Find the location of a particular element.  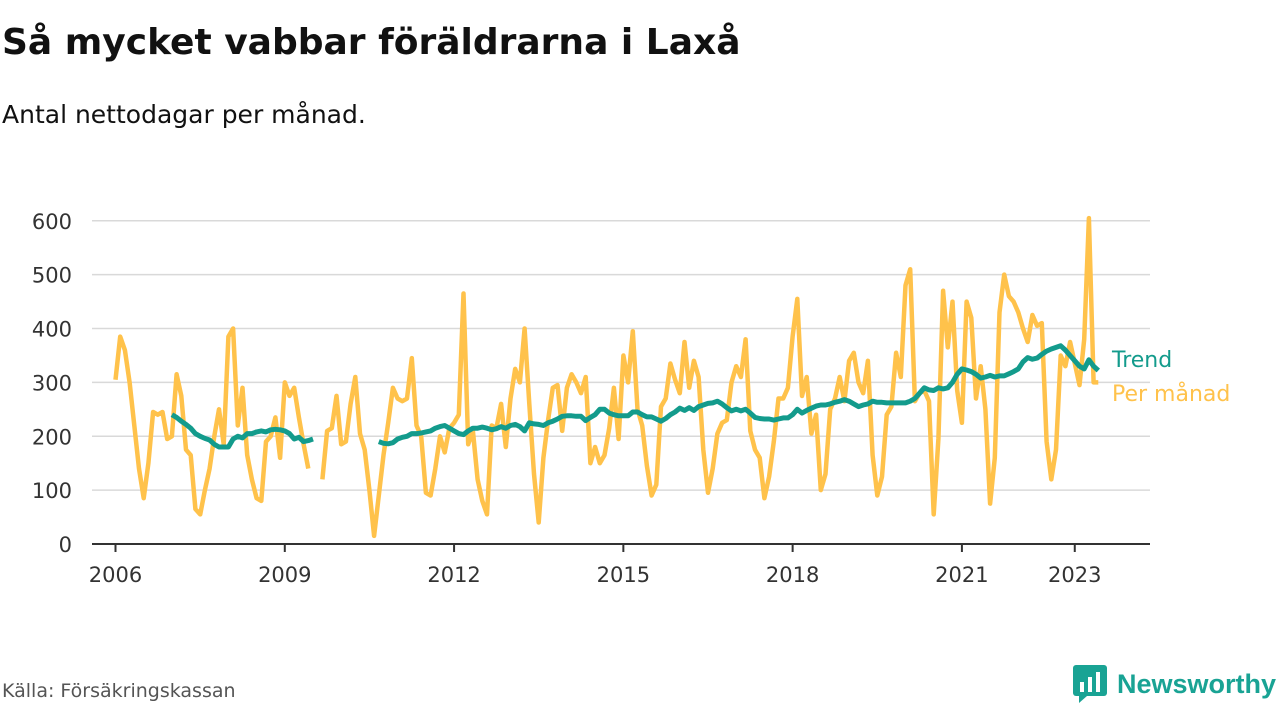

chart-subtitle: Antal nettodagar per månad. is located at coordinates (184, 114).